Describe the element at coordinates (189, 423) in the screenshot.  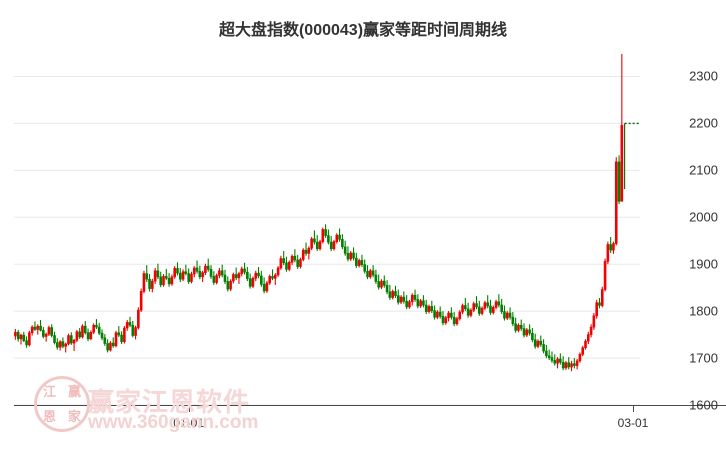
I see `x-axis-label: 01-01` at that location.